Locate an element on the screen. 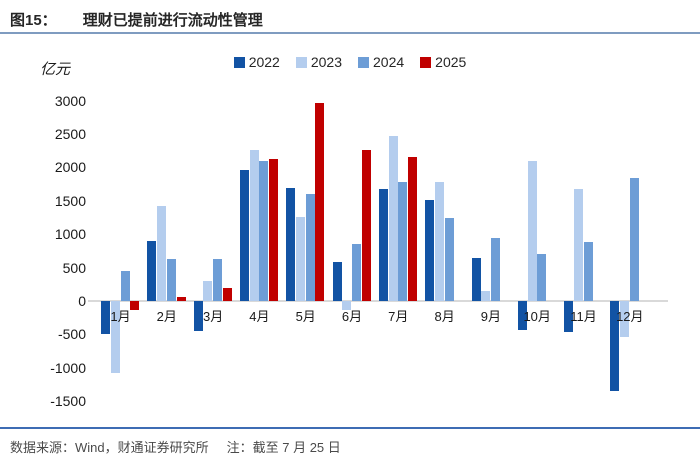 Image resolution: width=700 pixels, height=467 pixels. bar-2024-m4 is located at coordinates (264, 231).